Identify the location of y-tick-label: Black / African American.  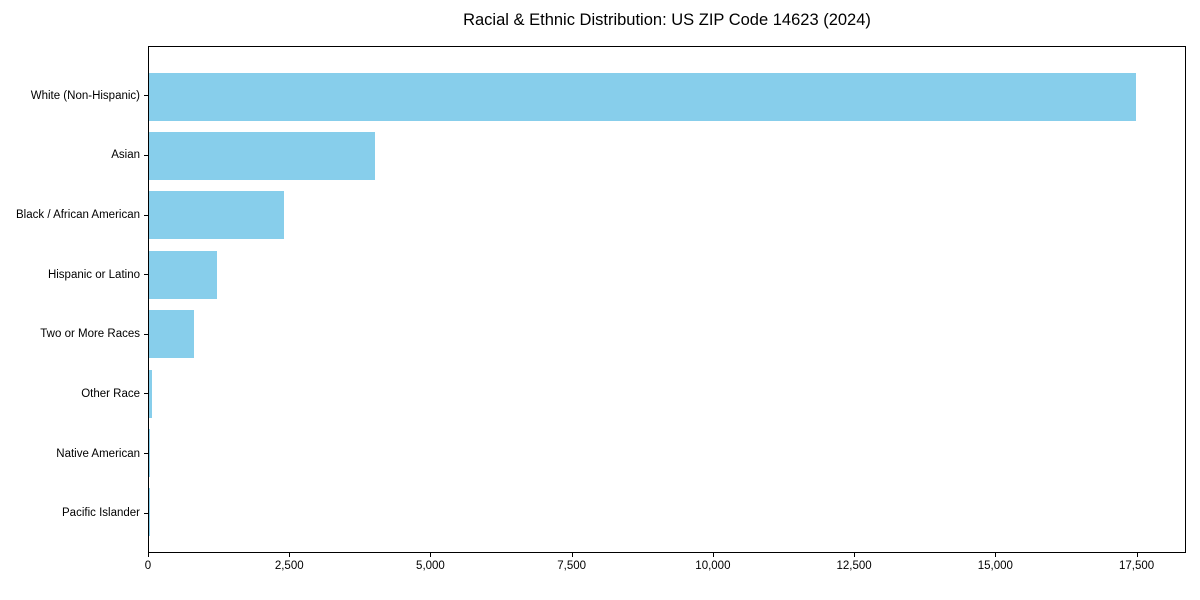
(78, 215).